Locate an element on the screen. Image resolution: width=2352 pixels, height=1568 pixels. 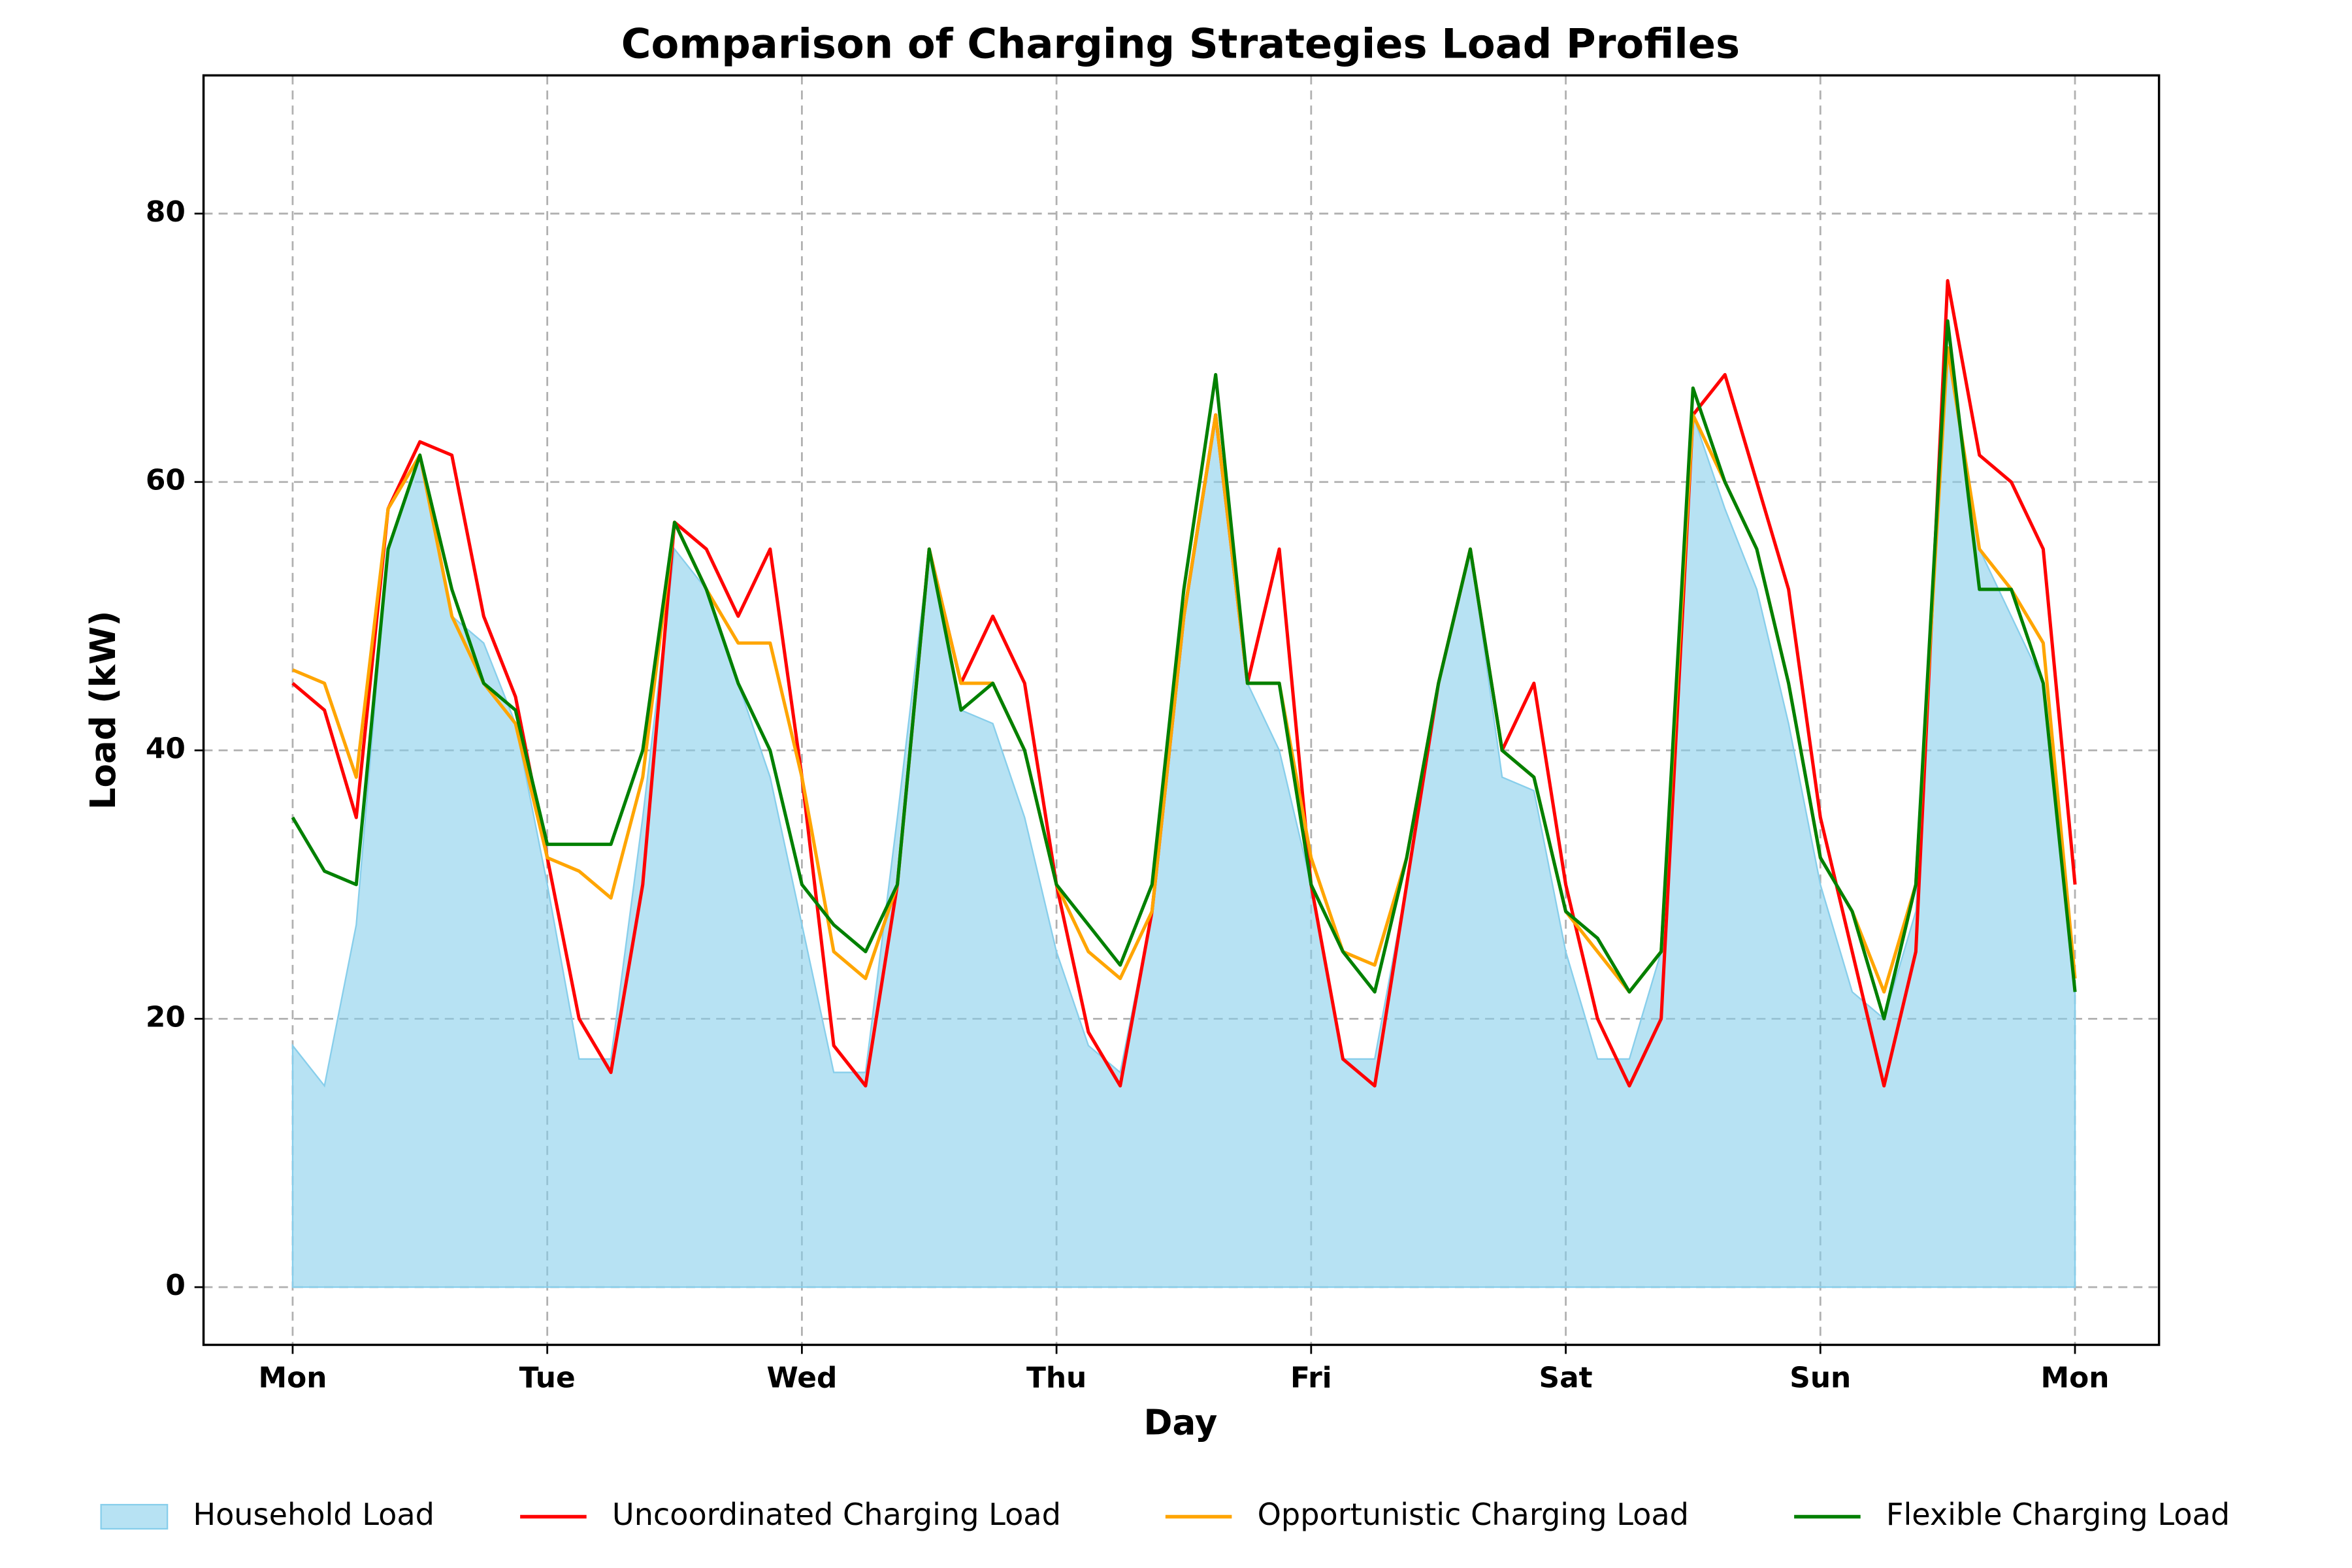
x-tick-label: Tue is located at coordinates (547, 1378).